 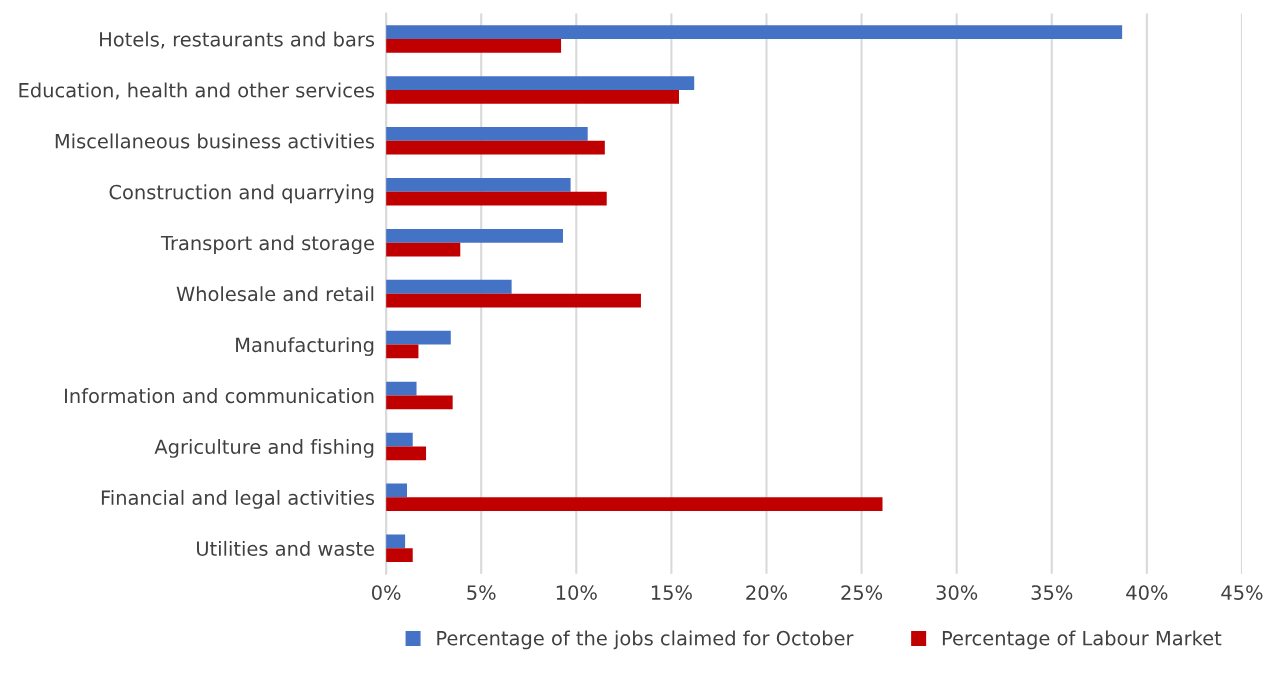 I want to click on y-tick-label: Miscellaneous business activities, so click(x=215, y=141).